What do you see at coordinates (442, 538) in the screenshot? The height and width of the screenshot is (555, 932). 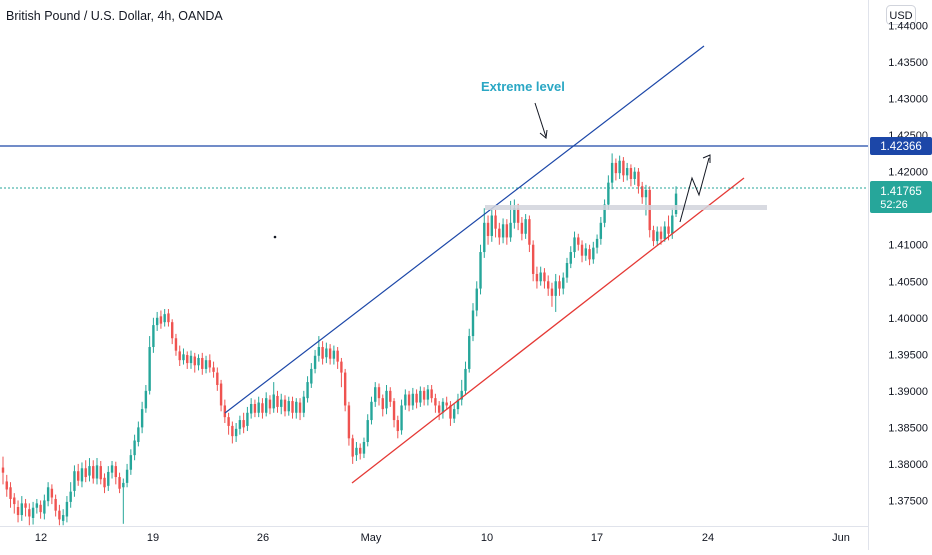 I see `time-axis-labels: 12 19 26 May 10 17 24 Jun` at bounding box center [442, 538].